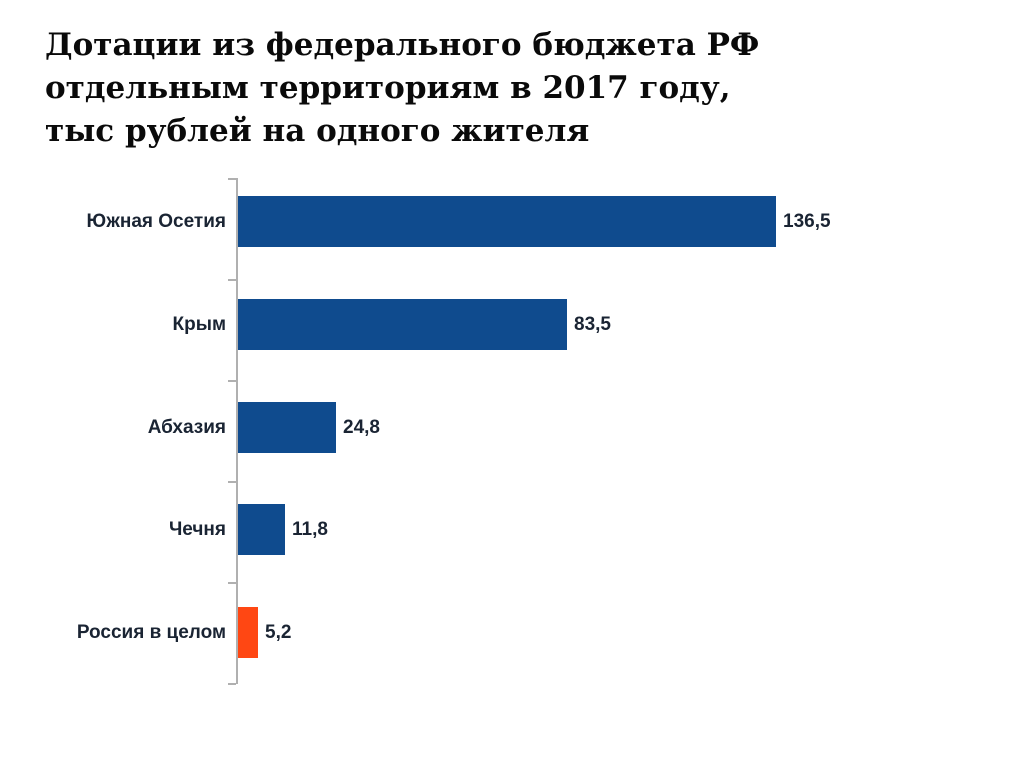  I want to click on y-axis-line, so click(237, 431).